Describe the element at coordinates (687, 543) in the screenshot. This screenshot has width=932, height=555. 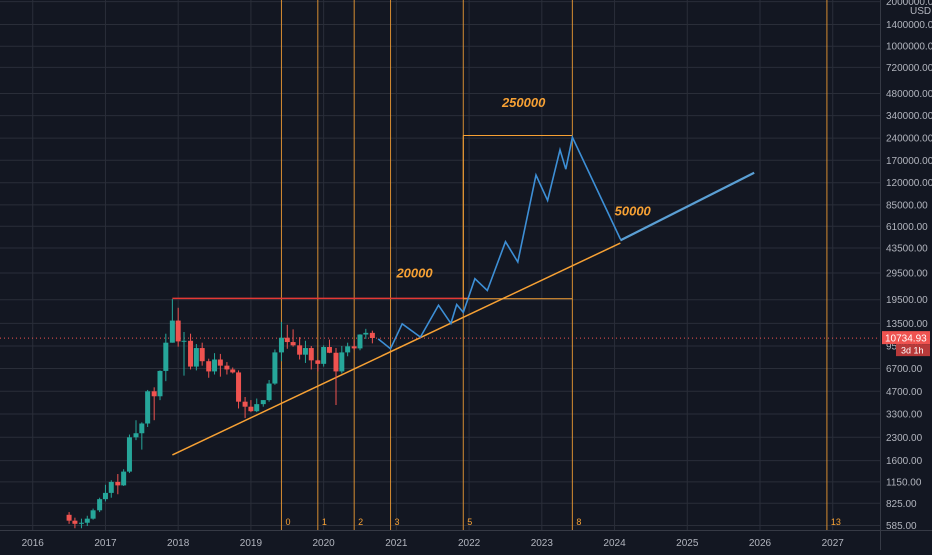
I see `time-tick-label: 2025` at that location.